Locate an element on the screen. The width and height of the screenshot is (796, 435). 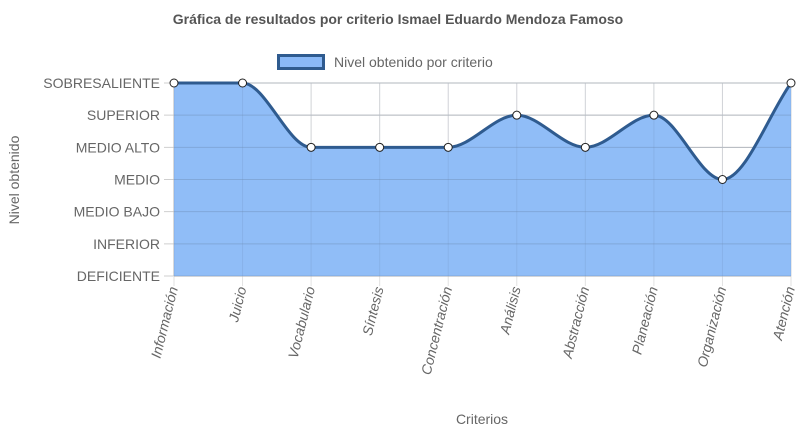
y-tick-label: SUPERIOR is located at coordinates (123, 115).